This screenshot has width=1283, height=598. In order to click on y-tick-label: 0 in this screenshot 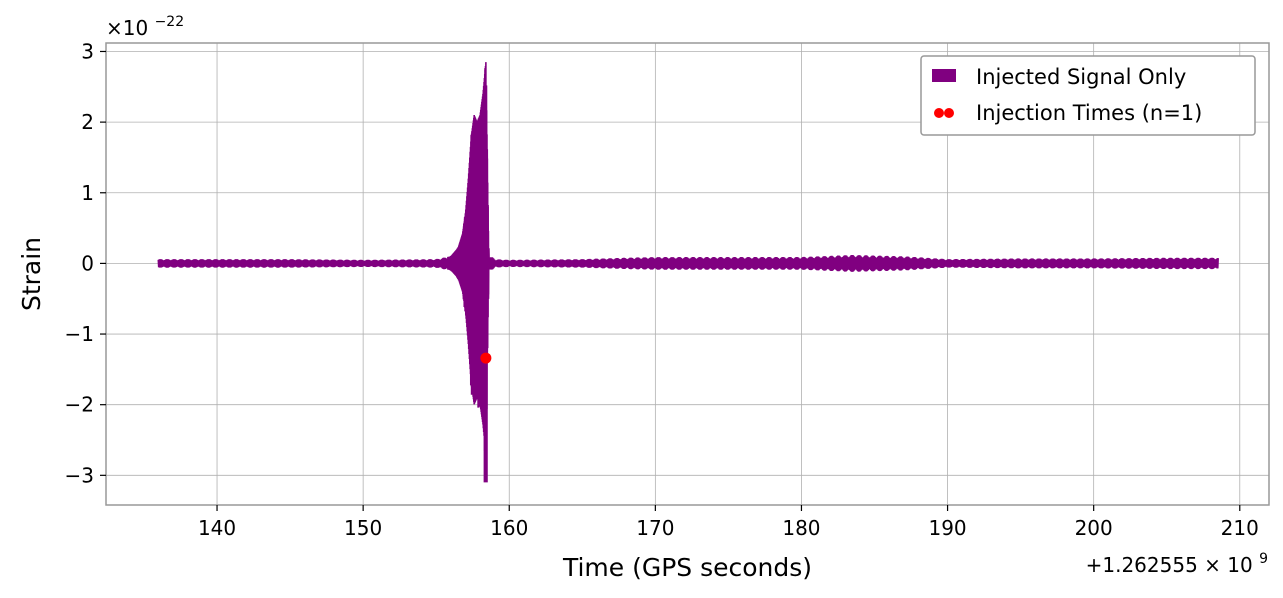, I will do `click(87, 263)`.